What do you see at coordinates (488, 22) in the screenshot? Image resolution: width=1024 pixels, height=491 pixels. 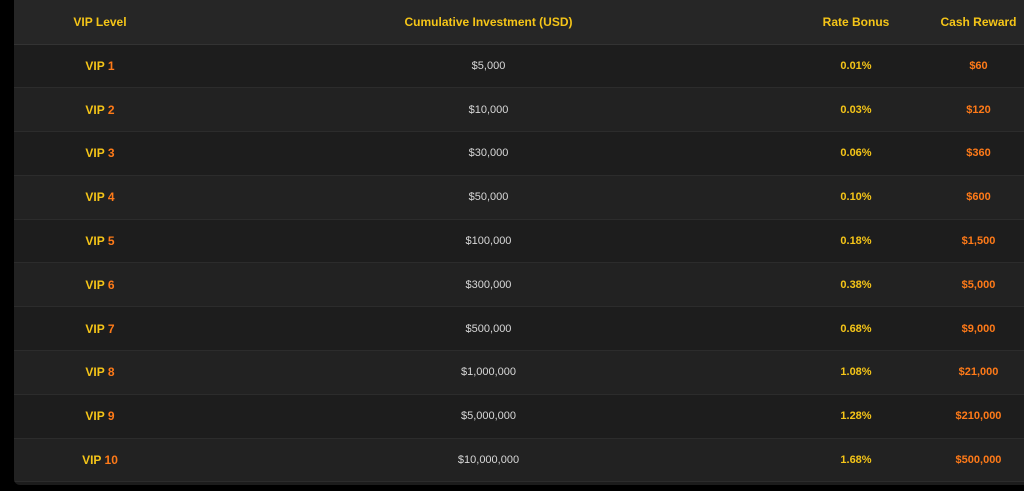 I see `header-cumulative-investment: Cumulative Investment (USD)` at bounding box center [488, 22].